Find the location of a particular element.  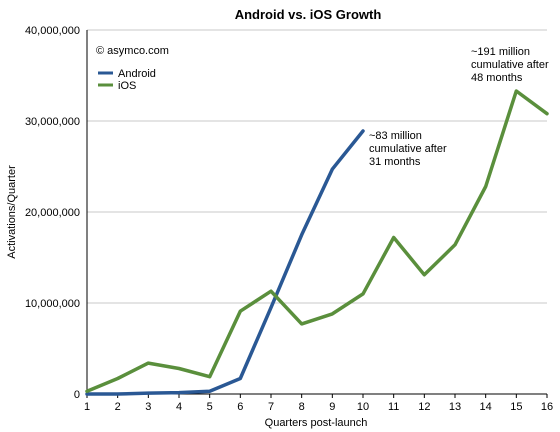

legend-label-android: Android is located at coordinates (137, 74).